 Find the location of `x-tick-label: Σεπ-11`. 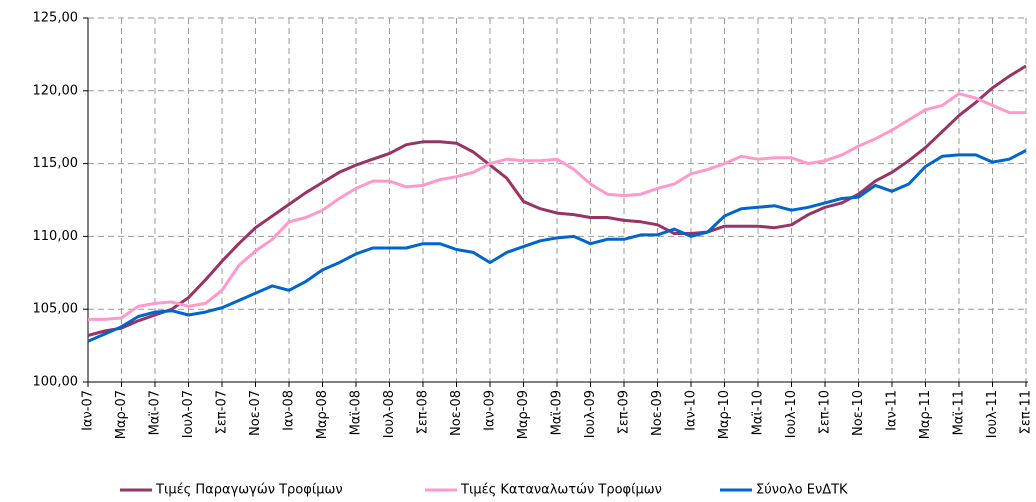

x-tick-label: Σεπ-11 is located at coordinates (1026, 412).